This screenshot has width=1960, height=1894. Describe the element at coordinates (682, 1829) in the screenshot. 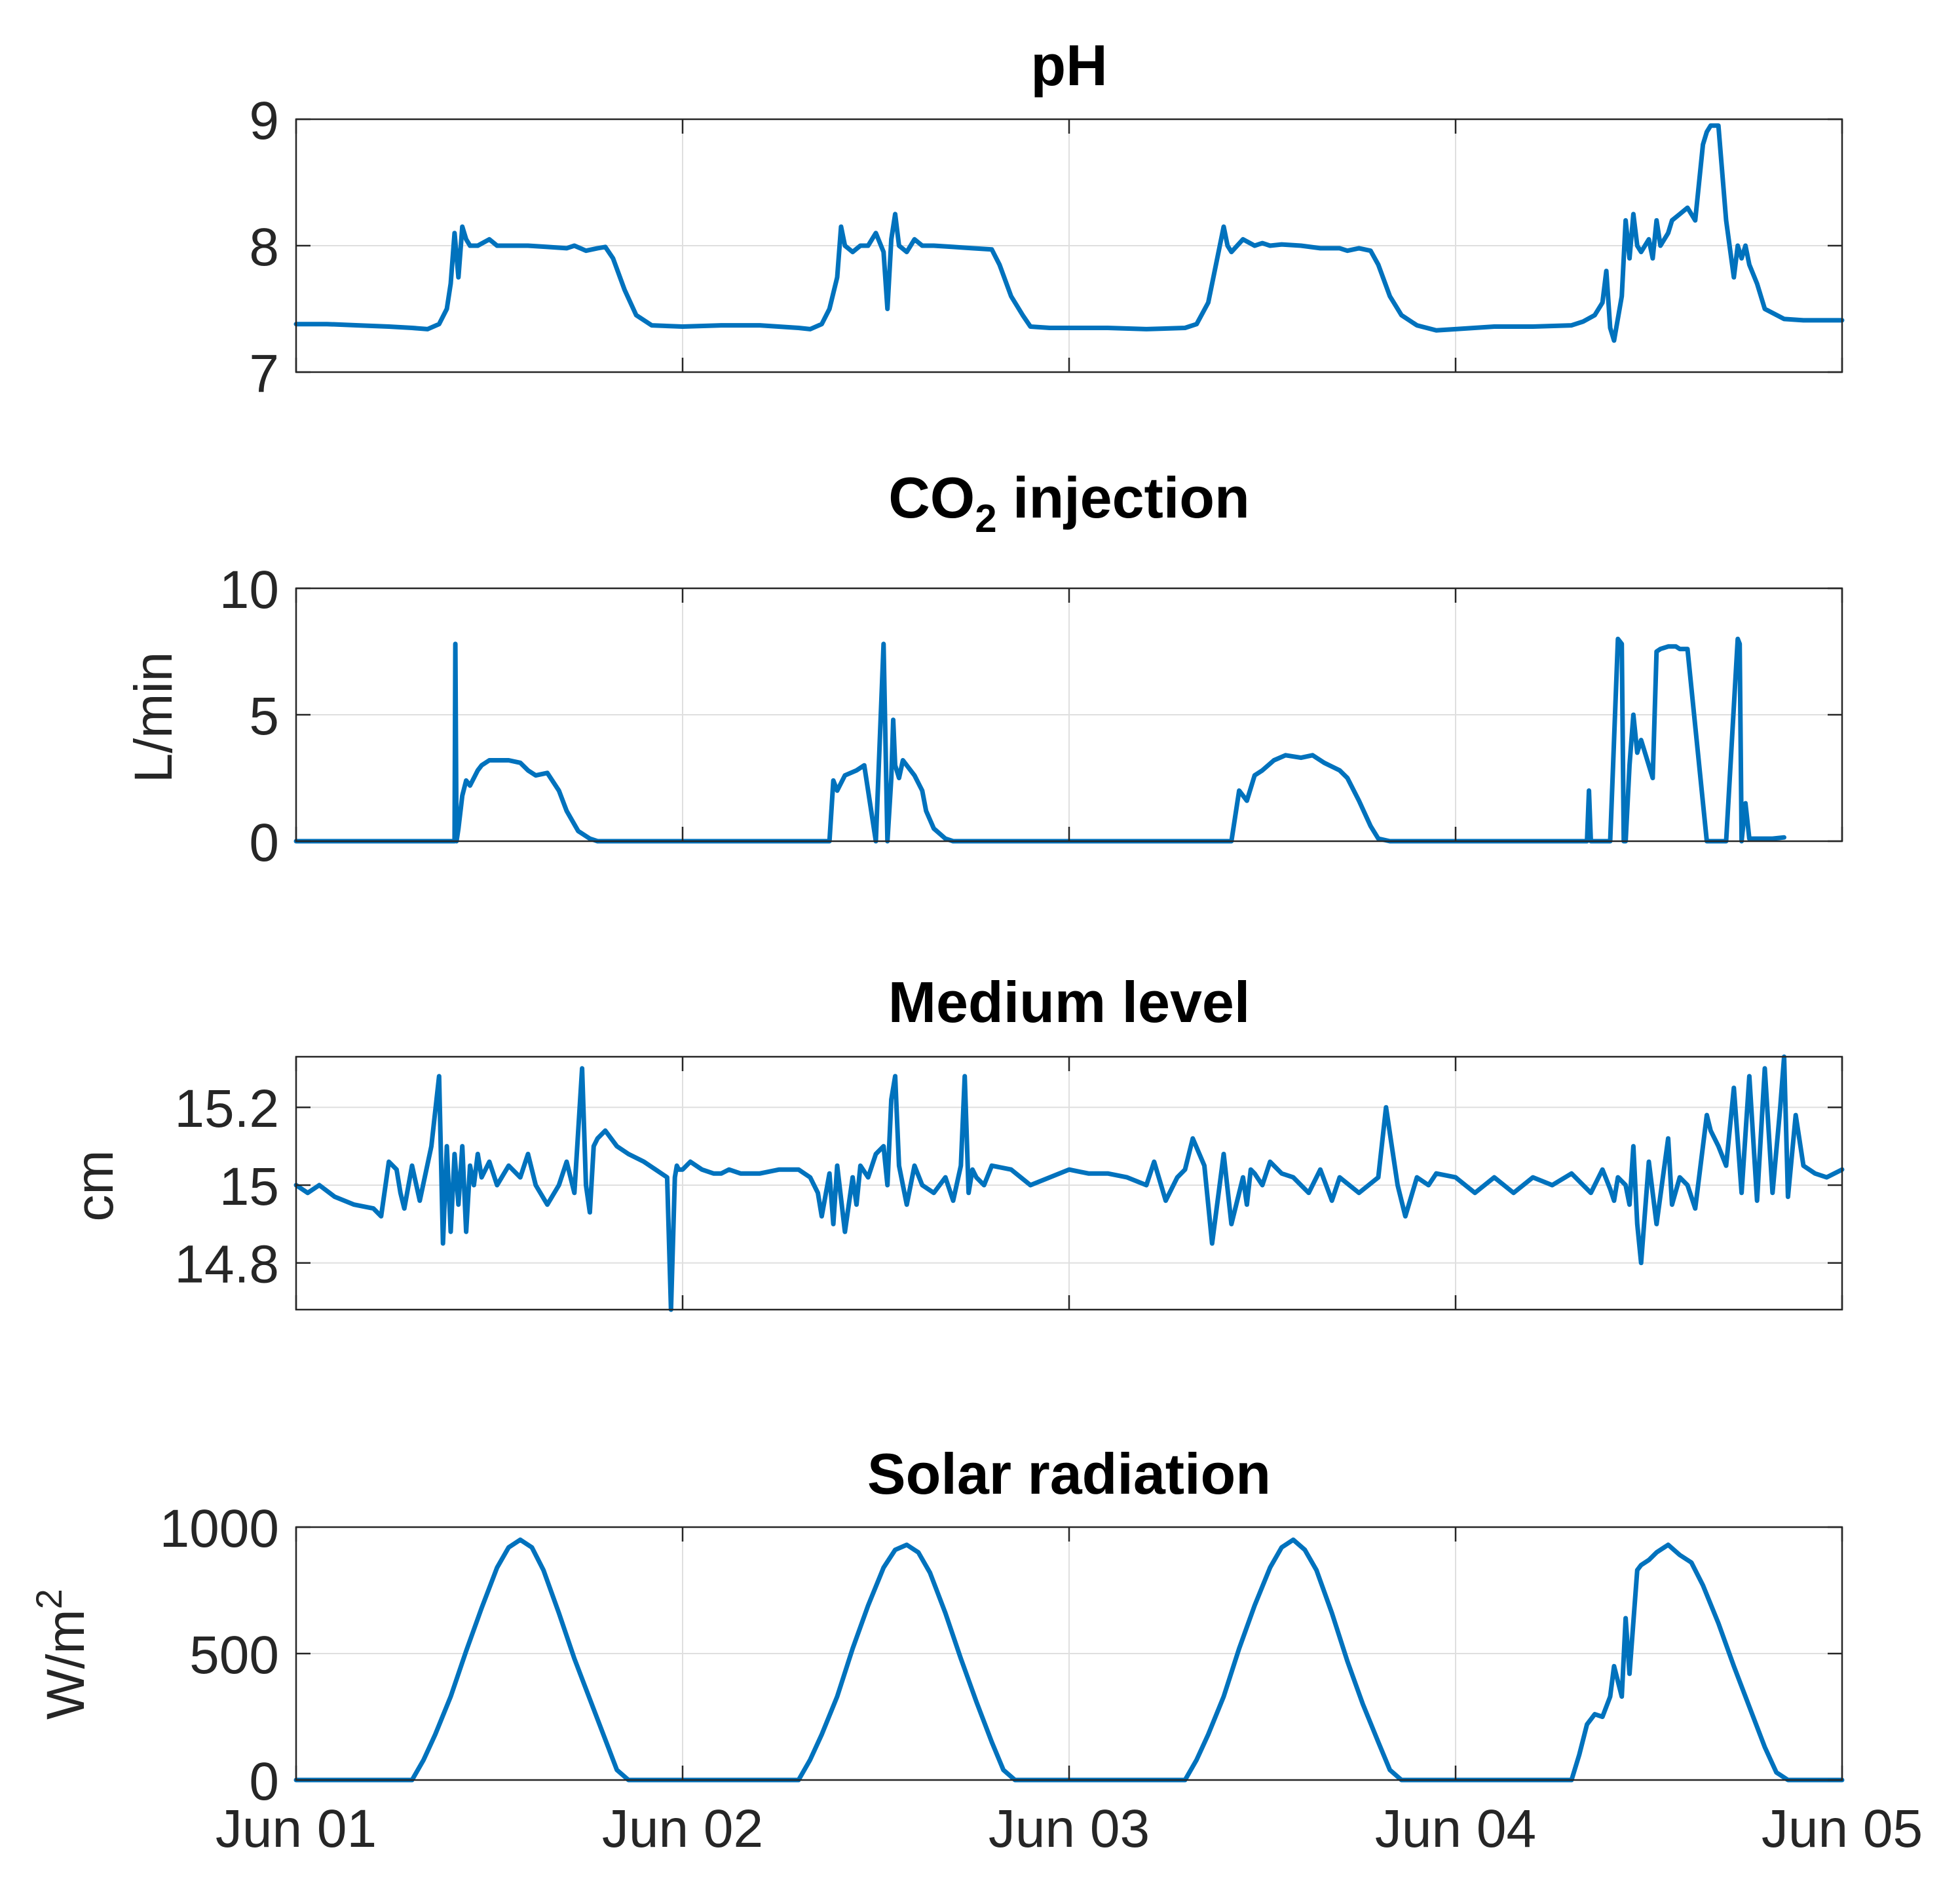

I see `x-tick-label: Jun 02` at that location.